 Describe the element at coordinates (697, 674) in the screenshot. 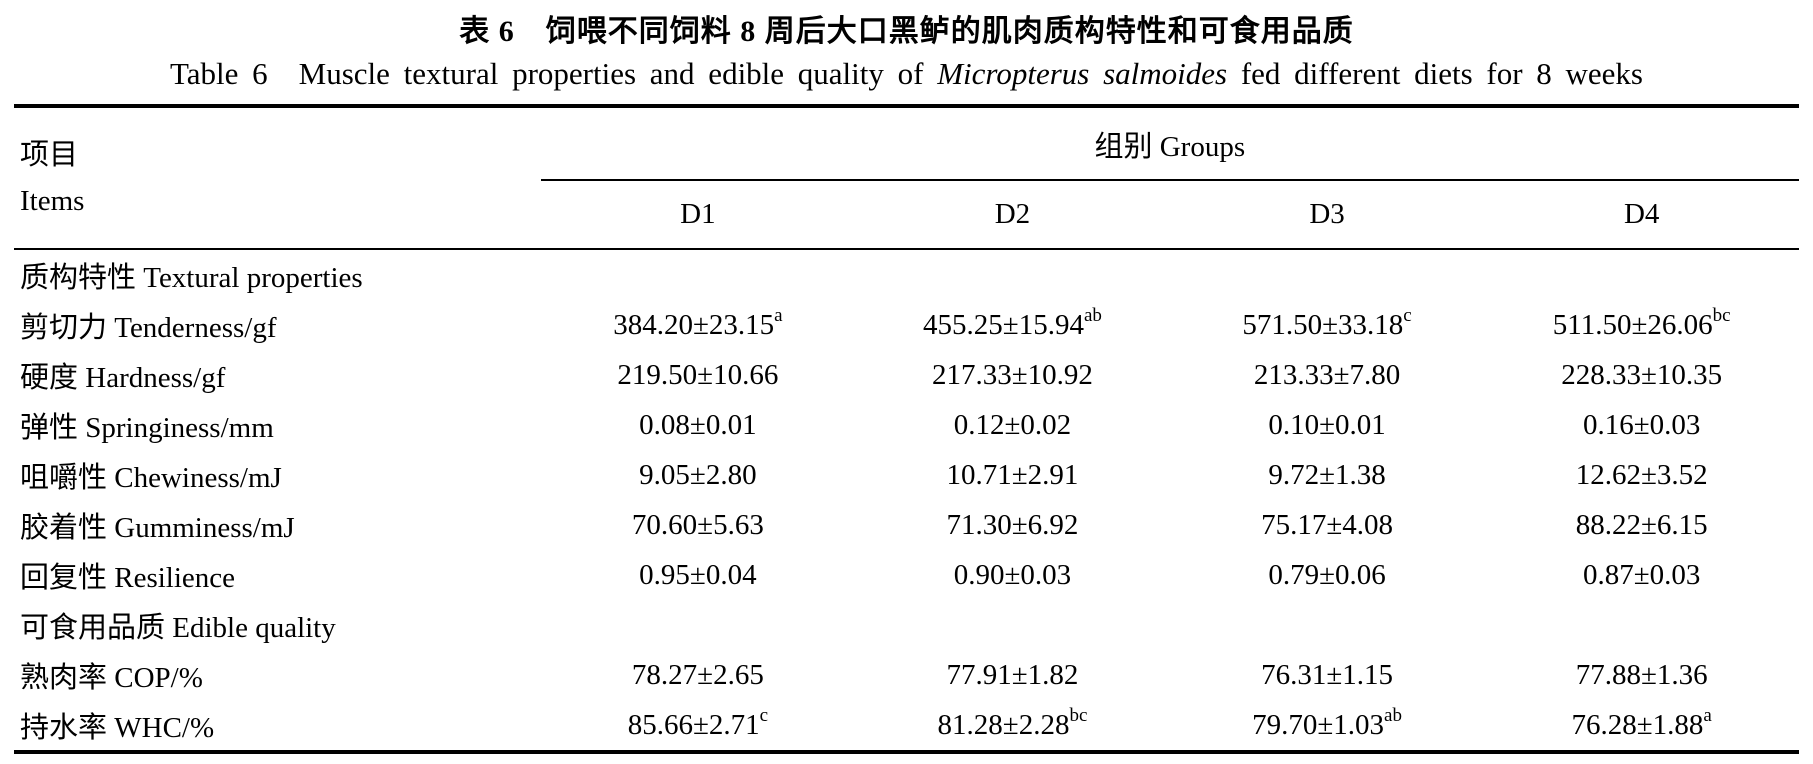

I see `value-text: 78.27±2.65` at that location.